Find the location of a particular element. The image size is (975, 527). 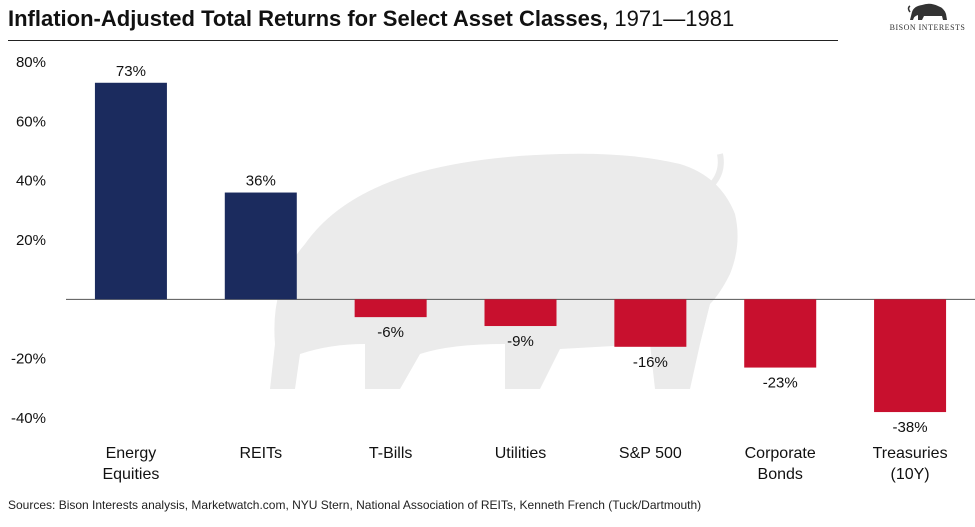

category-label: REITs is located at coordinates (260, 453).